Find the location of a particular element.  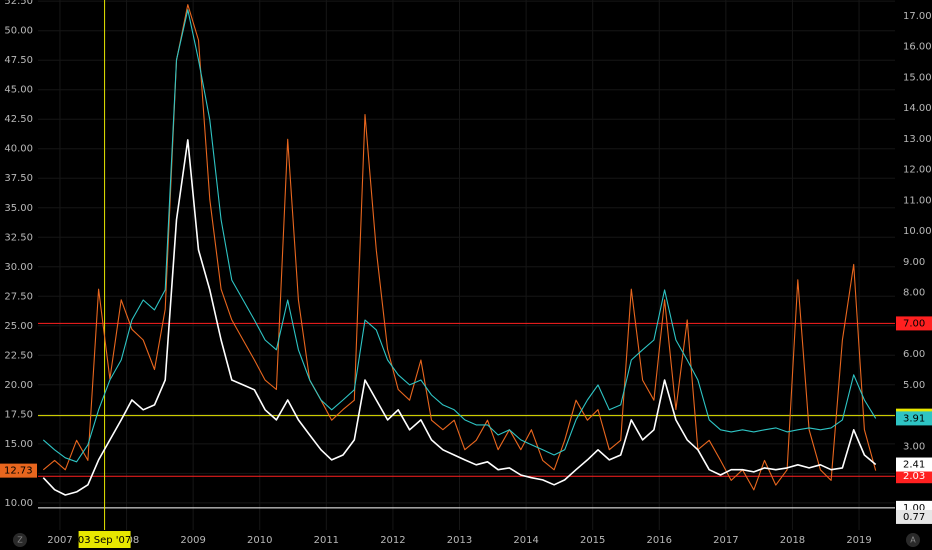

y2-tick-label: 16.00 is located at coordinates (917, 47).